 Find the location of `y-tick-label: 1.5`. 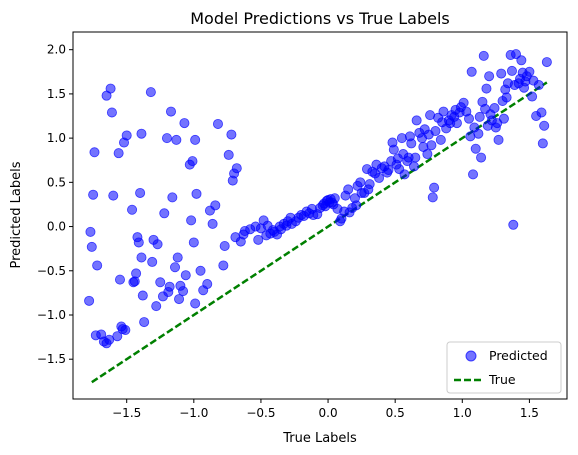

y-tick-label: 1.5 is located at coordinates (56, 94).